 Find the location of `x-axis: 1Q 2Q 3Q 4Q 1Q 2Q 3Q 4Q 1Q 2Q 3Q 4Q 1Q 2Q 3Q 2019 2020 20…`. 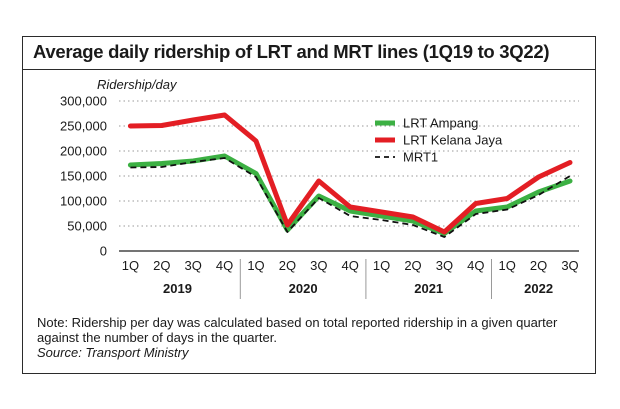

x-axis: 1Q 2Q 3Q 4Q 1Q 2Q 3Q 4Q 1Q 2Q 3Q 4Q 1Q 2Q 3Q 2019 2020 20… is located at coordinates (350, 278).